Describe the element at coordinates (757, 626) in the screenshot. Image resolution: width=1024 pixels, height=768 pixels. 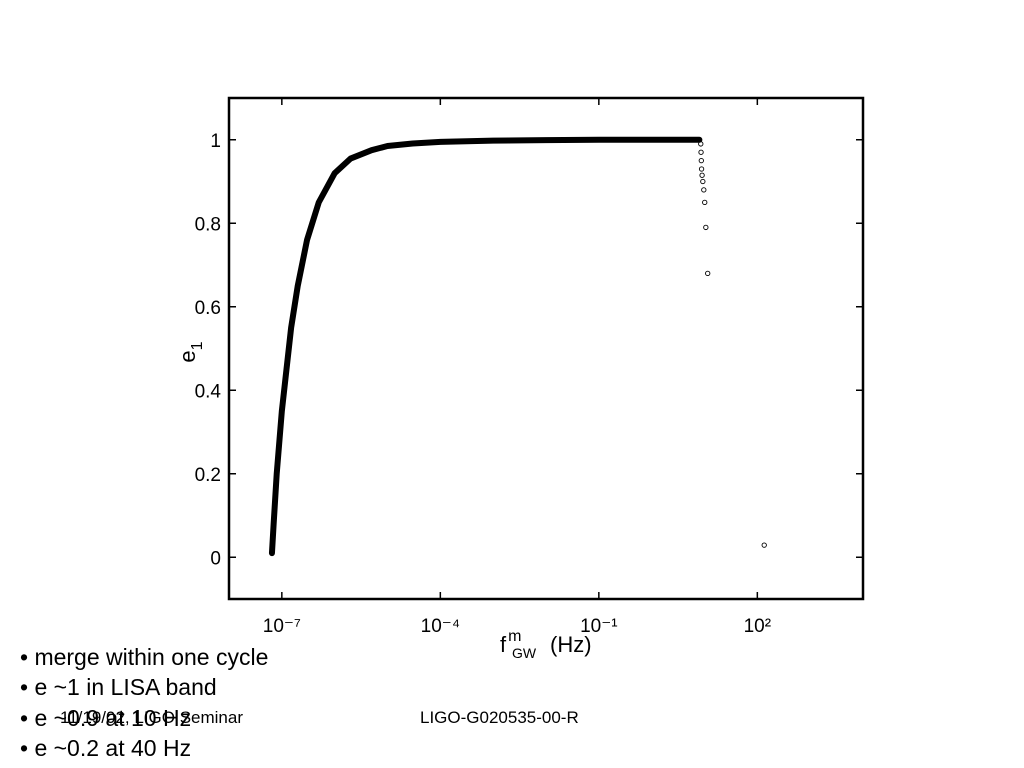
I see `x-tick-label: 10²` at that location.